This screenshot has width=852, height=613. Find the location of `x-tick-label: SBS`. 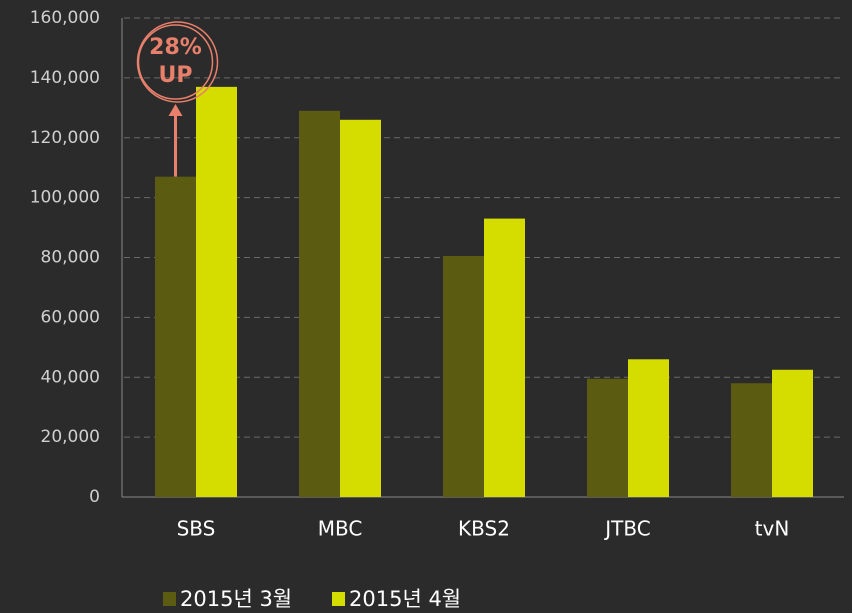

x-tick-label: SBS is located at coordinates (196, 529).